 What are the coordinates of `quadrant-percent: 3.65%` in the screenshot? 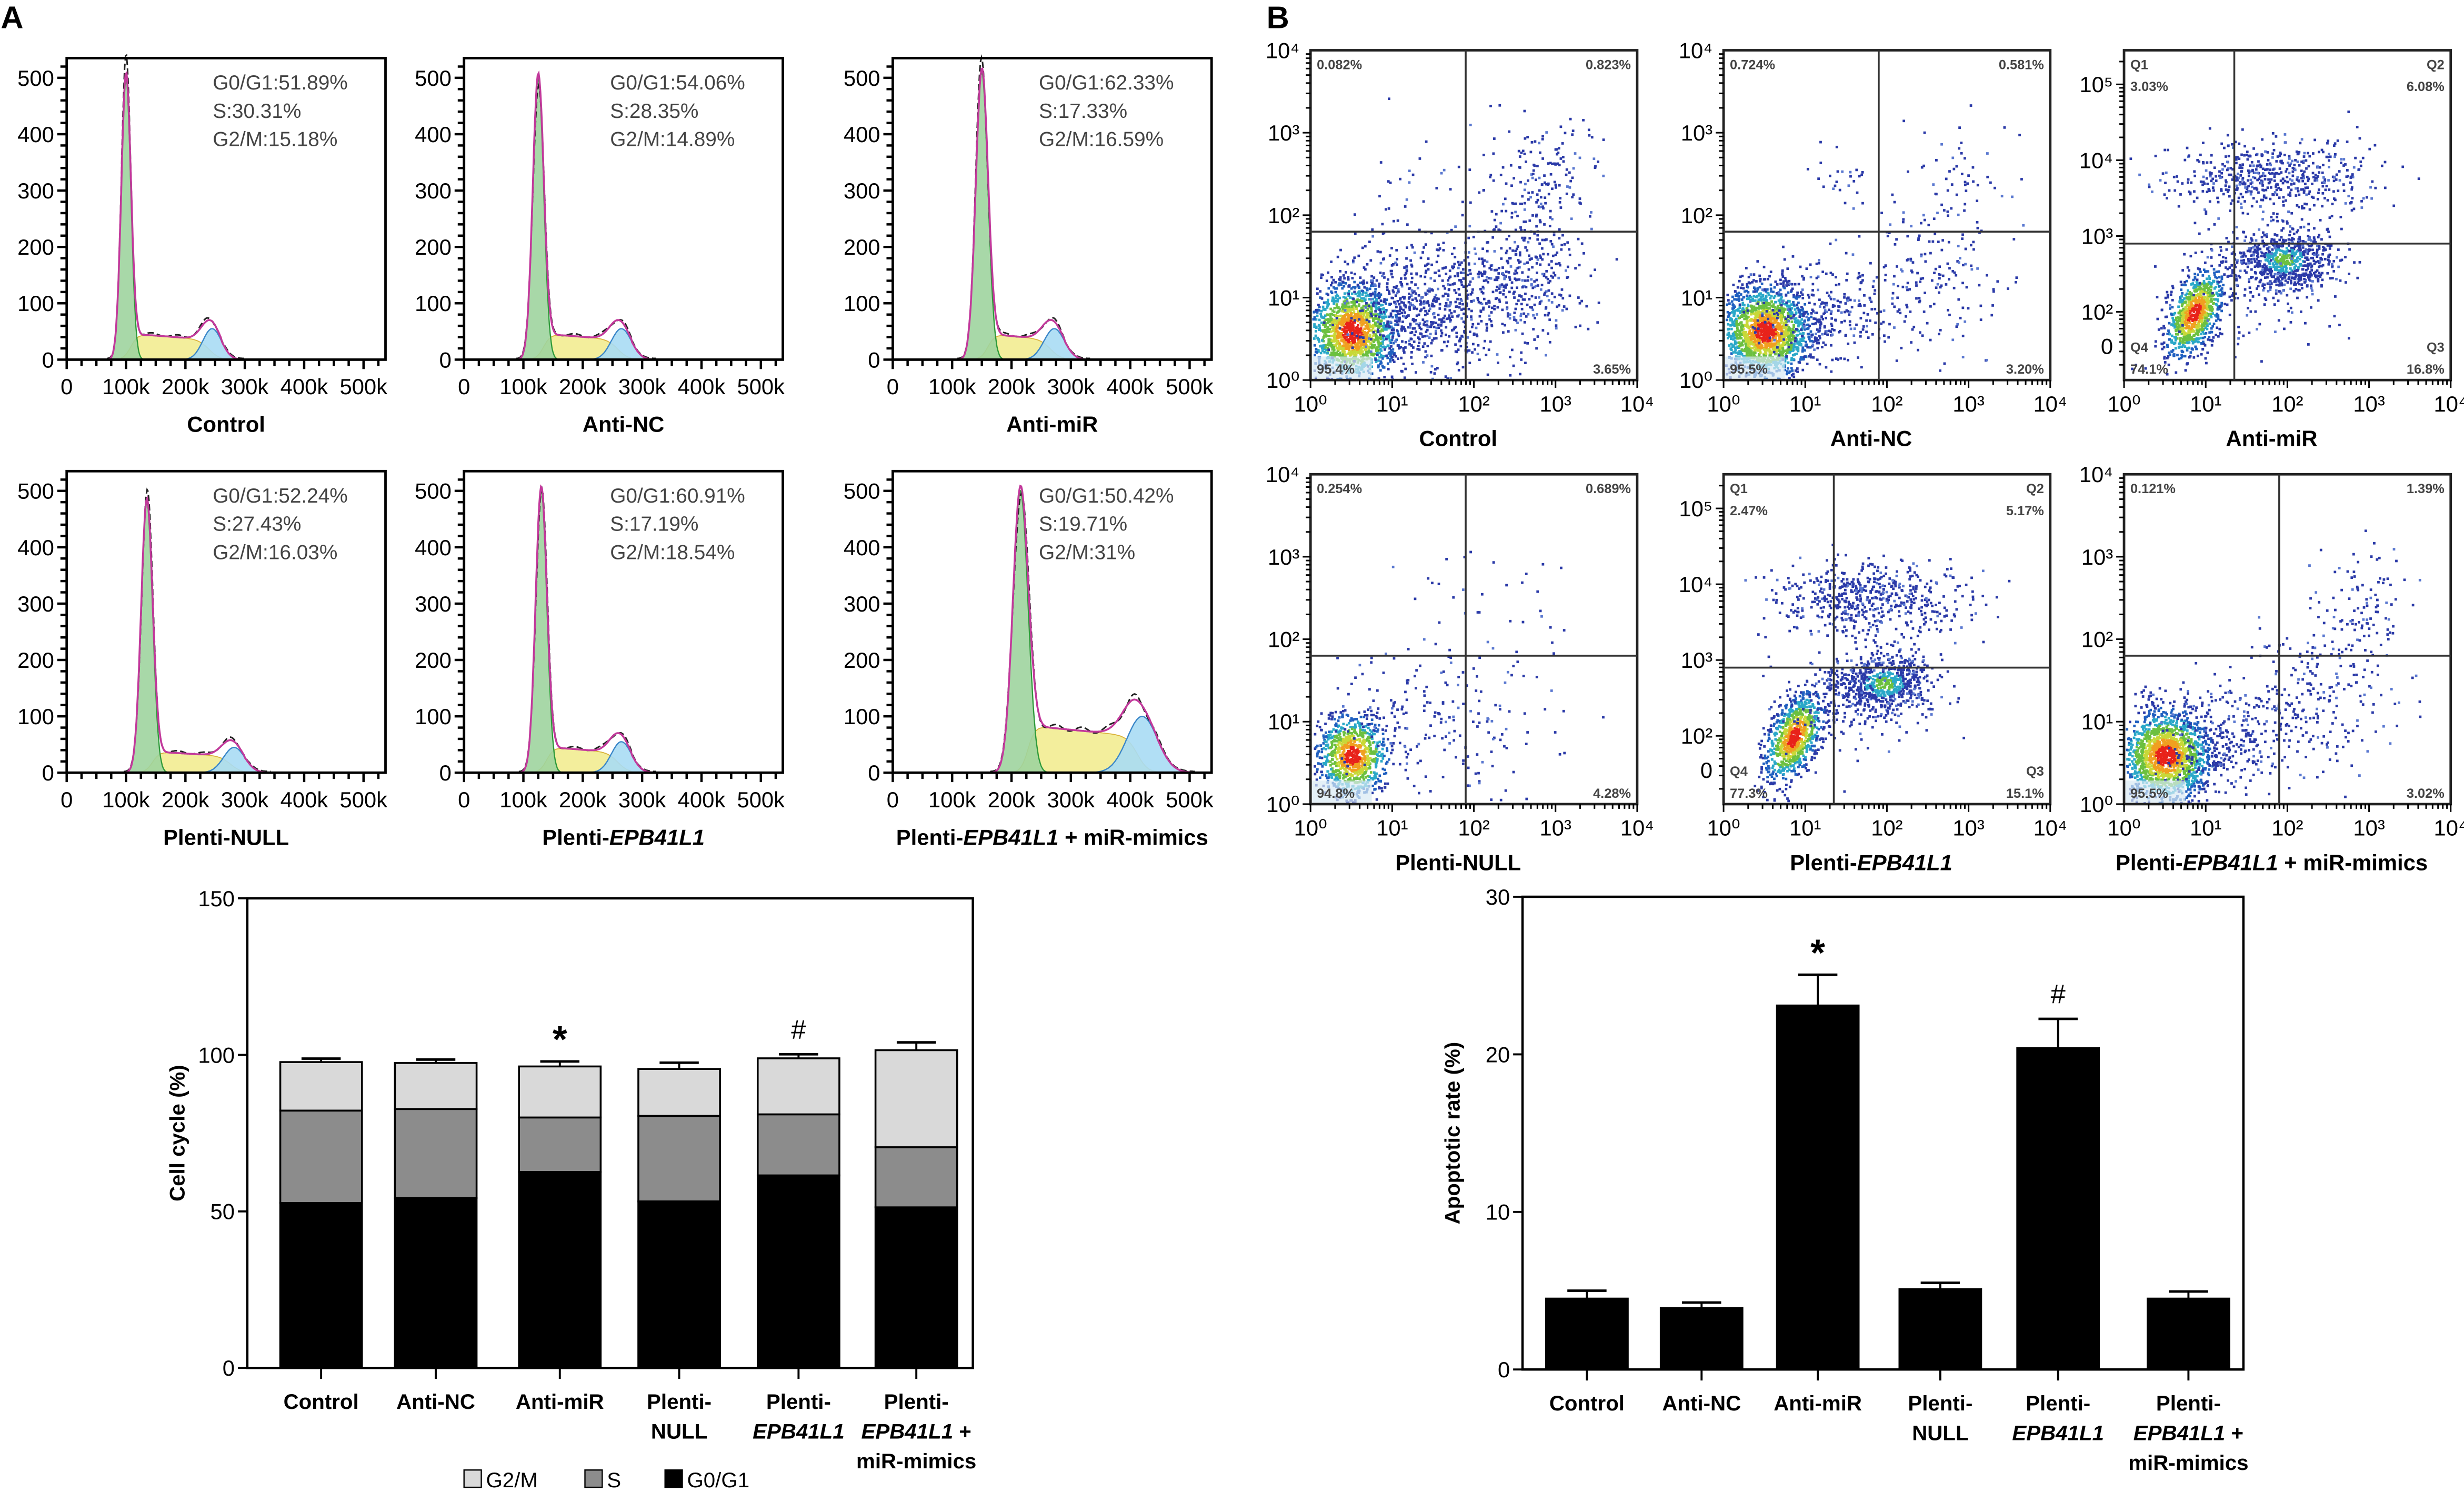 It's located at (1612, 370).